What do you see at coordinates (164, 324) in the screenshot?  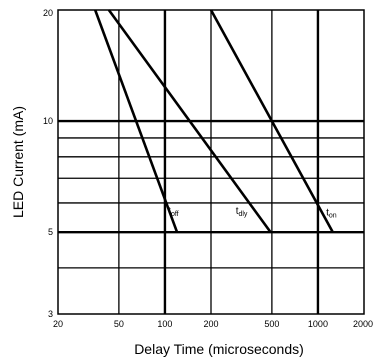 I see `x-tick-label: 100` at bounding box center [164, 324].